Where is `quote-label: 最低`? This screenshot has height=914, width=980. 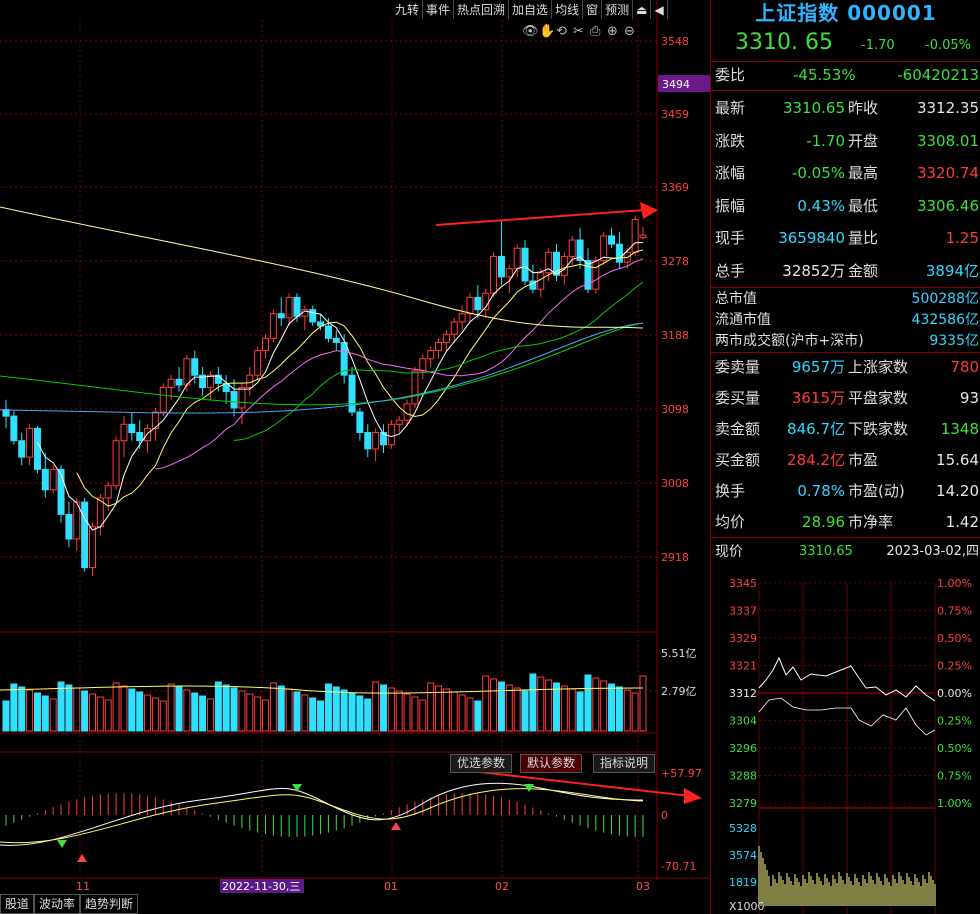 quote-label: 最低 is located at coordinates (863, 205).